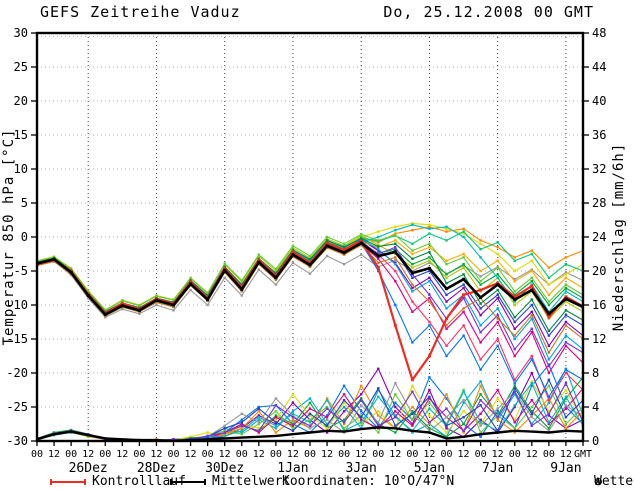  I want to click on y-right-tick-label: 28, so click(599, 203).